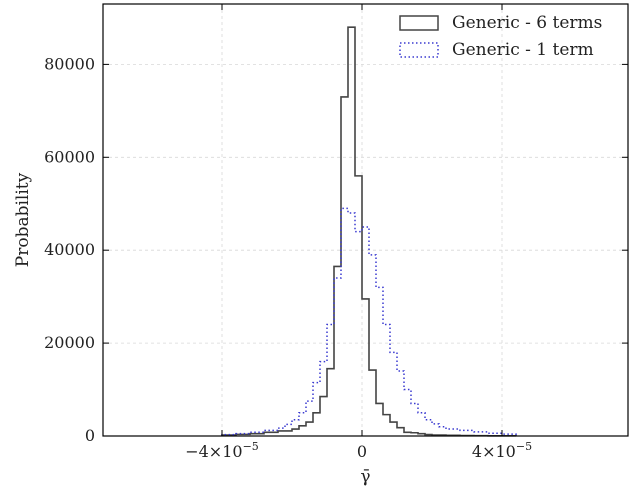 This screenshot has width=642, height=487. I want to click on y-tick-label: 60000, so click(69, 156).